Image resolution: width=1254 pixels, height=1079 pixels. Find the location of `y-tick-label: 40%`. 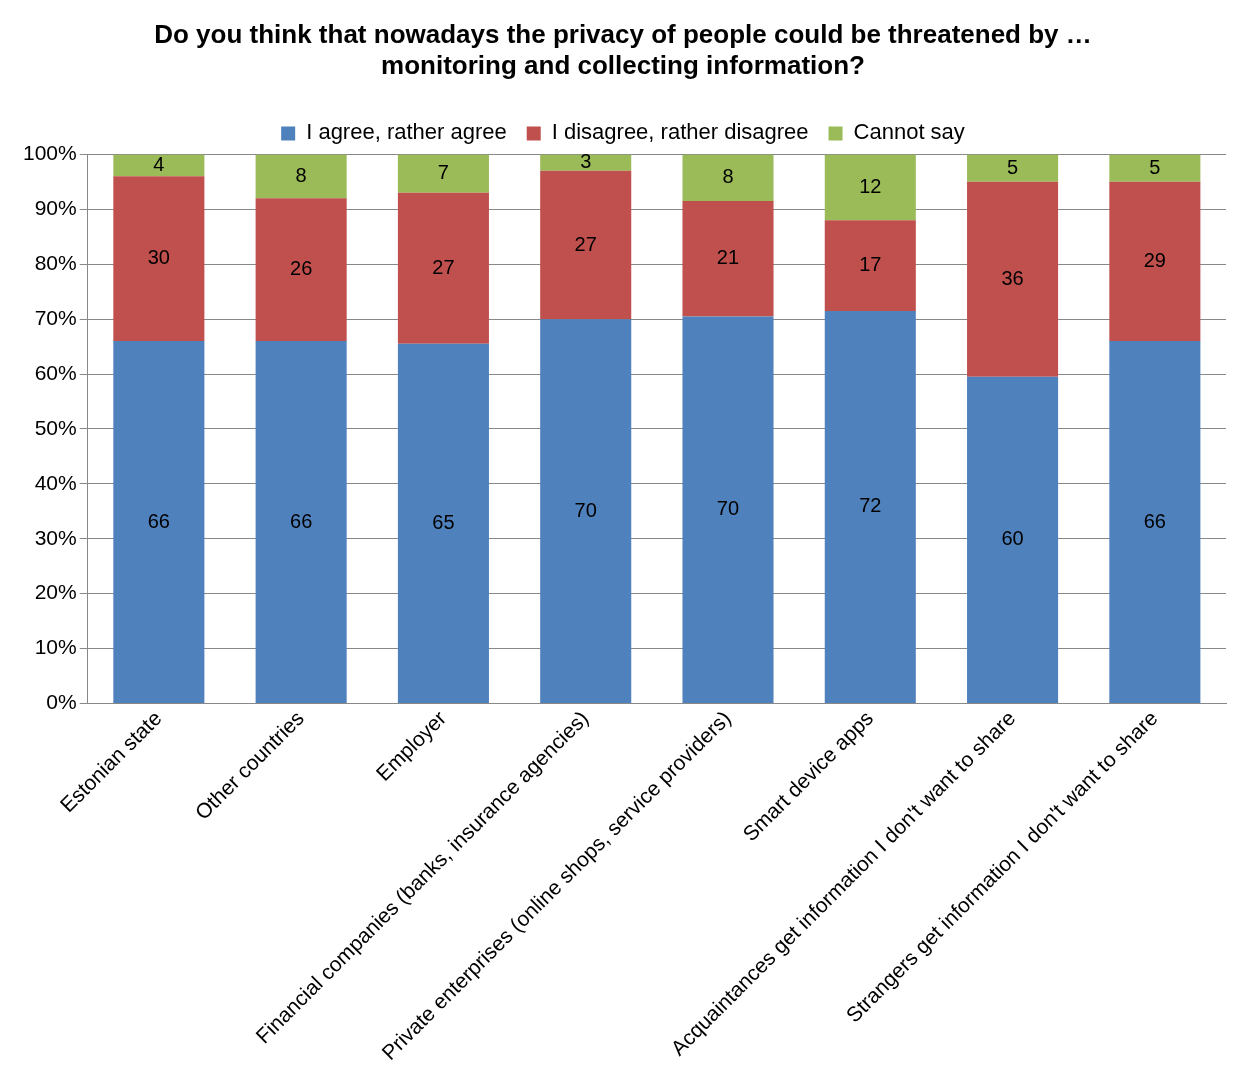

y-tick-label: 40% is located at coordinates (55, 482).